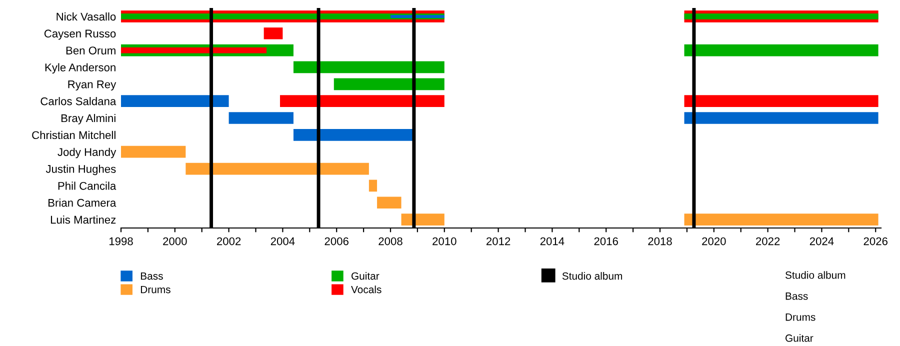 This screenshot has height=346, width=900. What do you see at coordinates (660, 241) in the screenshot?
I see `x-tick-label: 2018` at bounding box center [660, 241].